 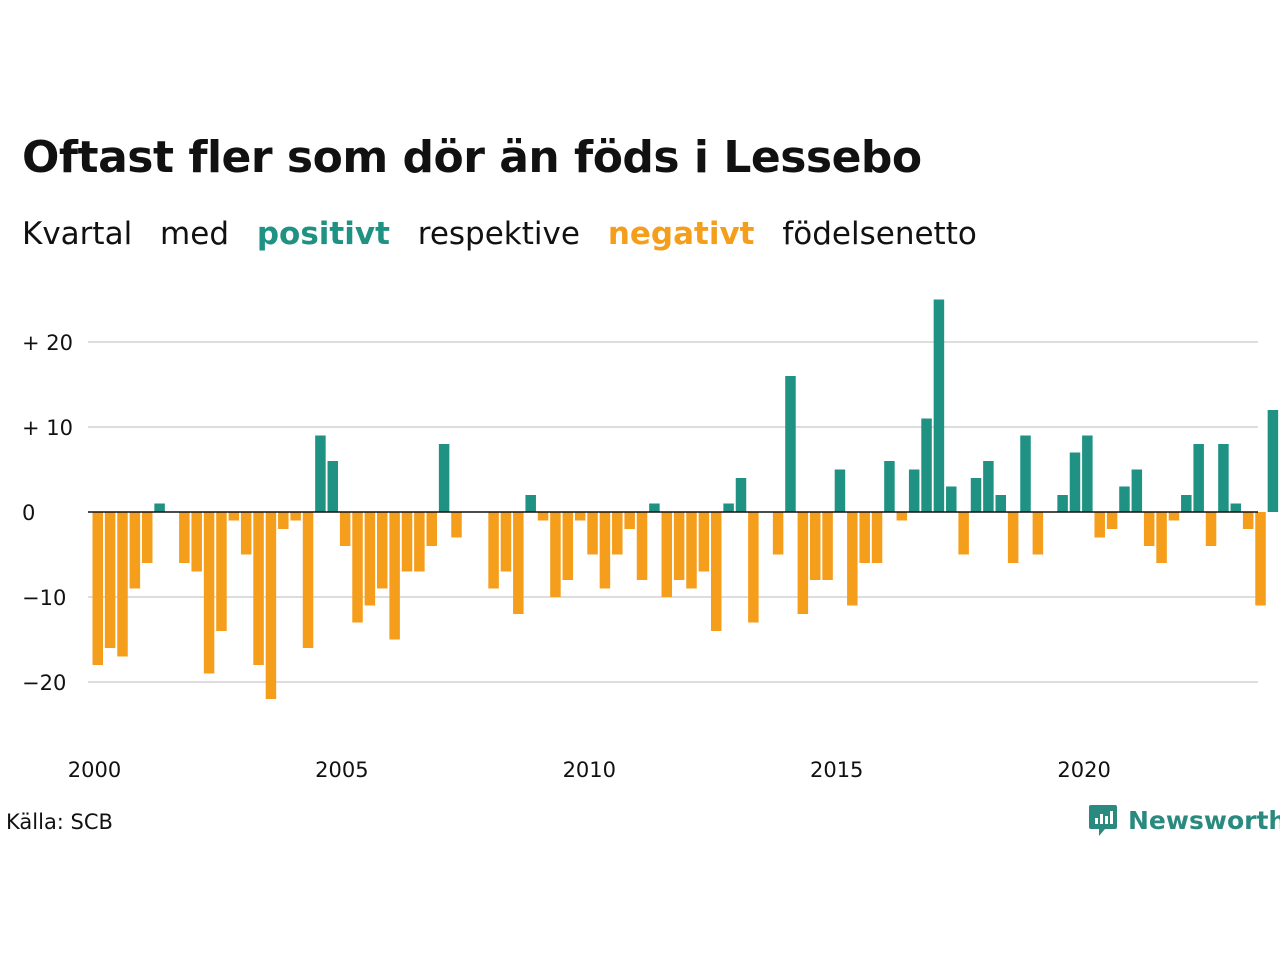 I want to click on x-tick-label: 2010, so click(x=589, y=770).